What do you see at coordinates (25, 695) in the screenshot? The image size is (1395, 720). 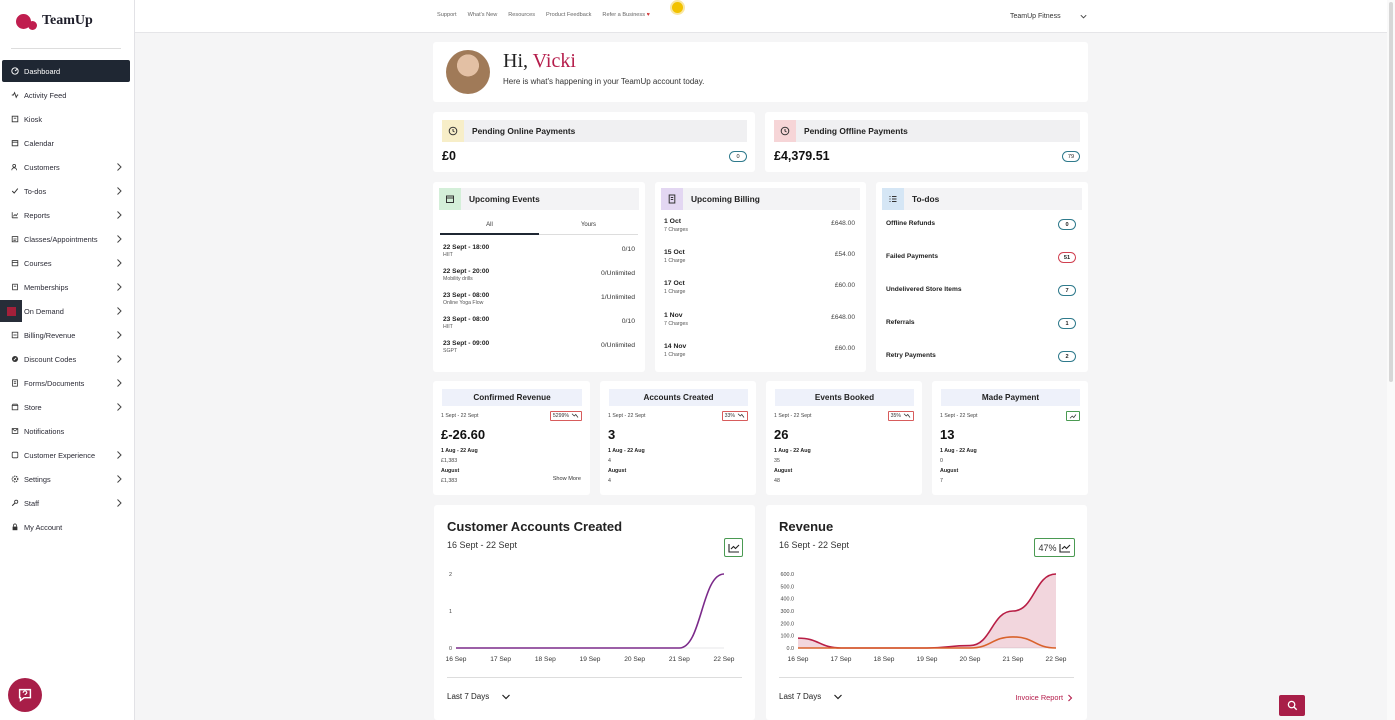 I see `help-chat-button` at bounding box center [25, 695].